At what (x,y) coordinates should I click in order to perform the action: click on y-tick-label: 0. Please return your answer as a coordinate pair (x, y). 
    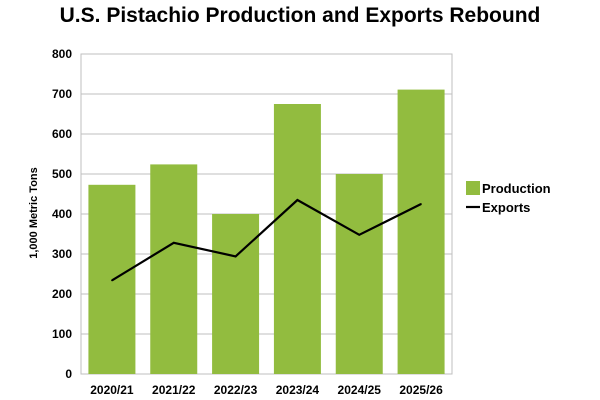
    Looking at the image, I should click on (68, 374).